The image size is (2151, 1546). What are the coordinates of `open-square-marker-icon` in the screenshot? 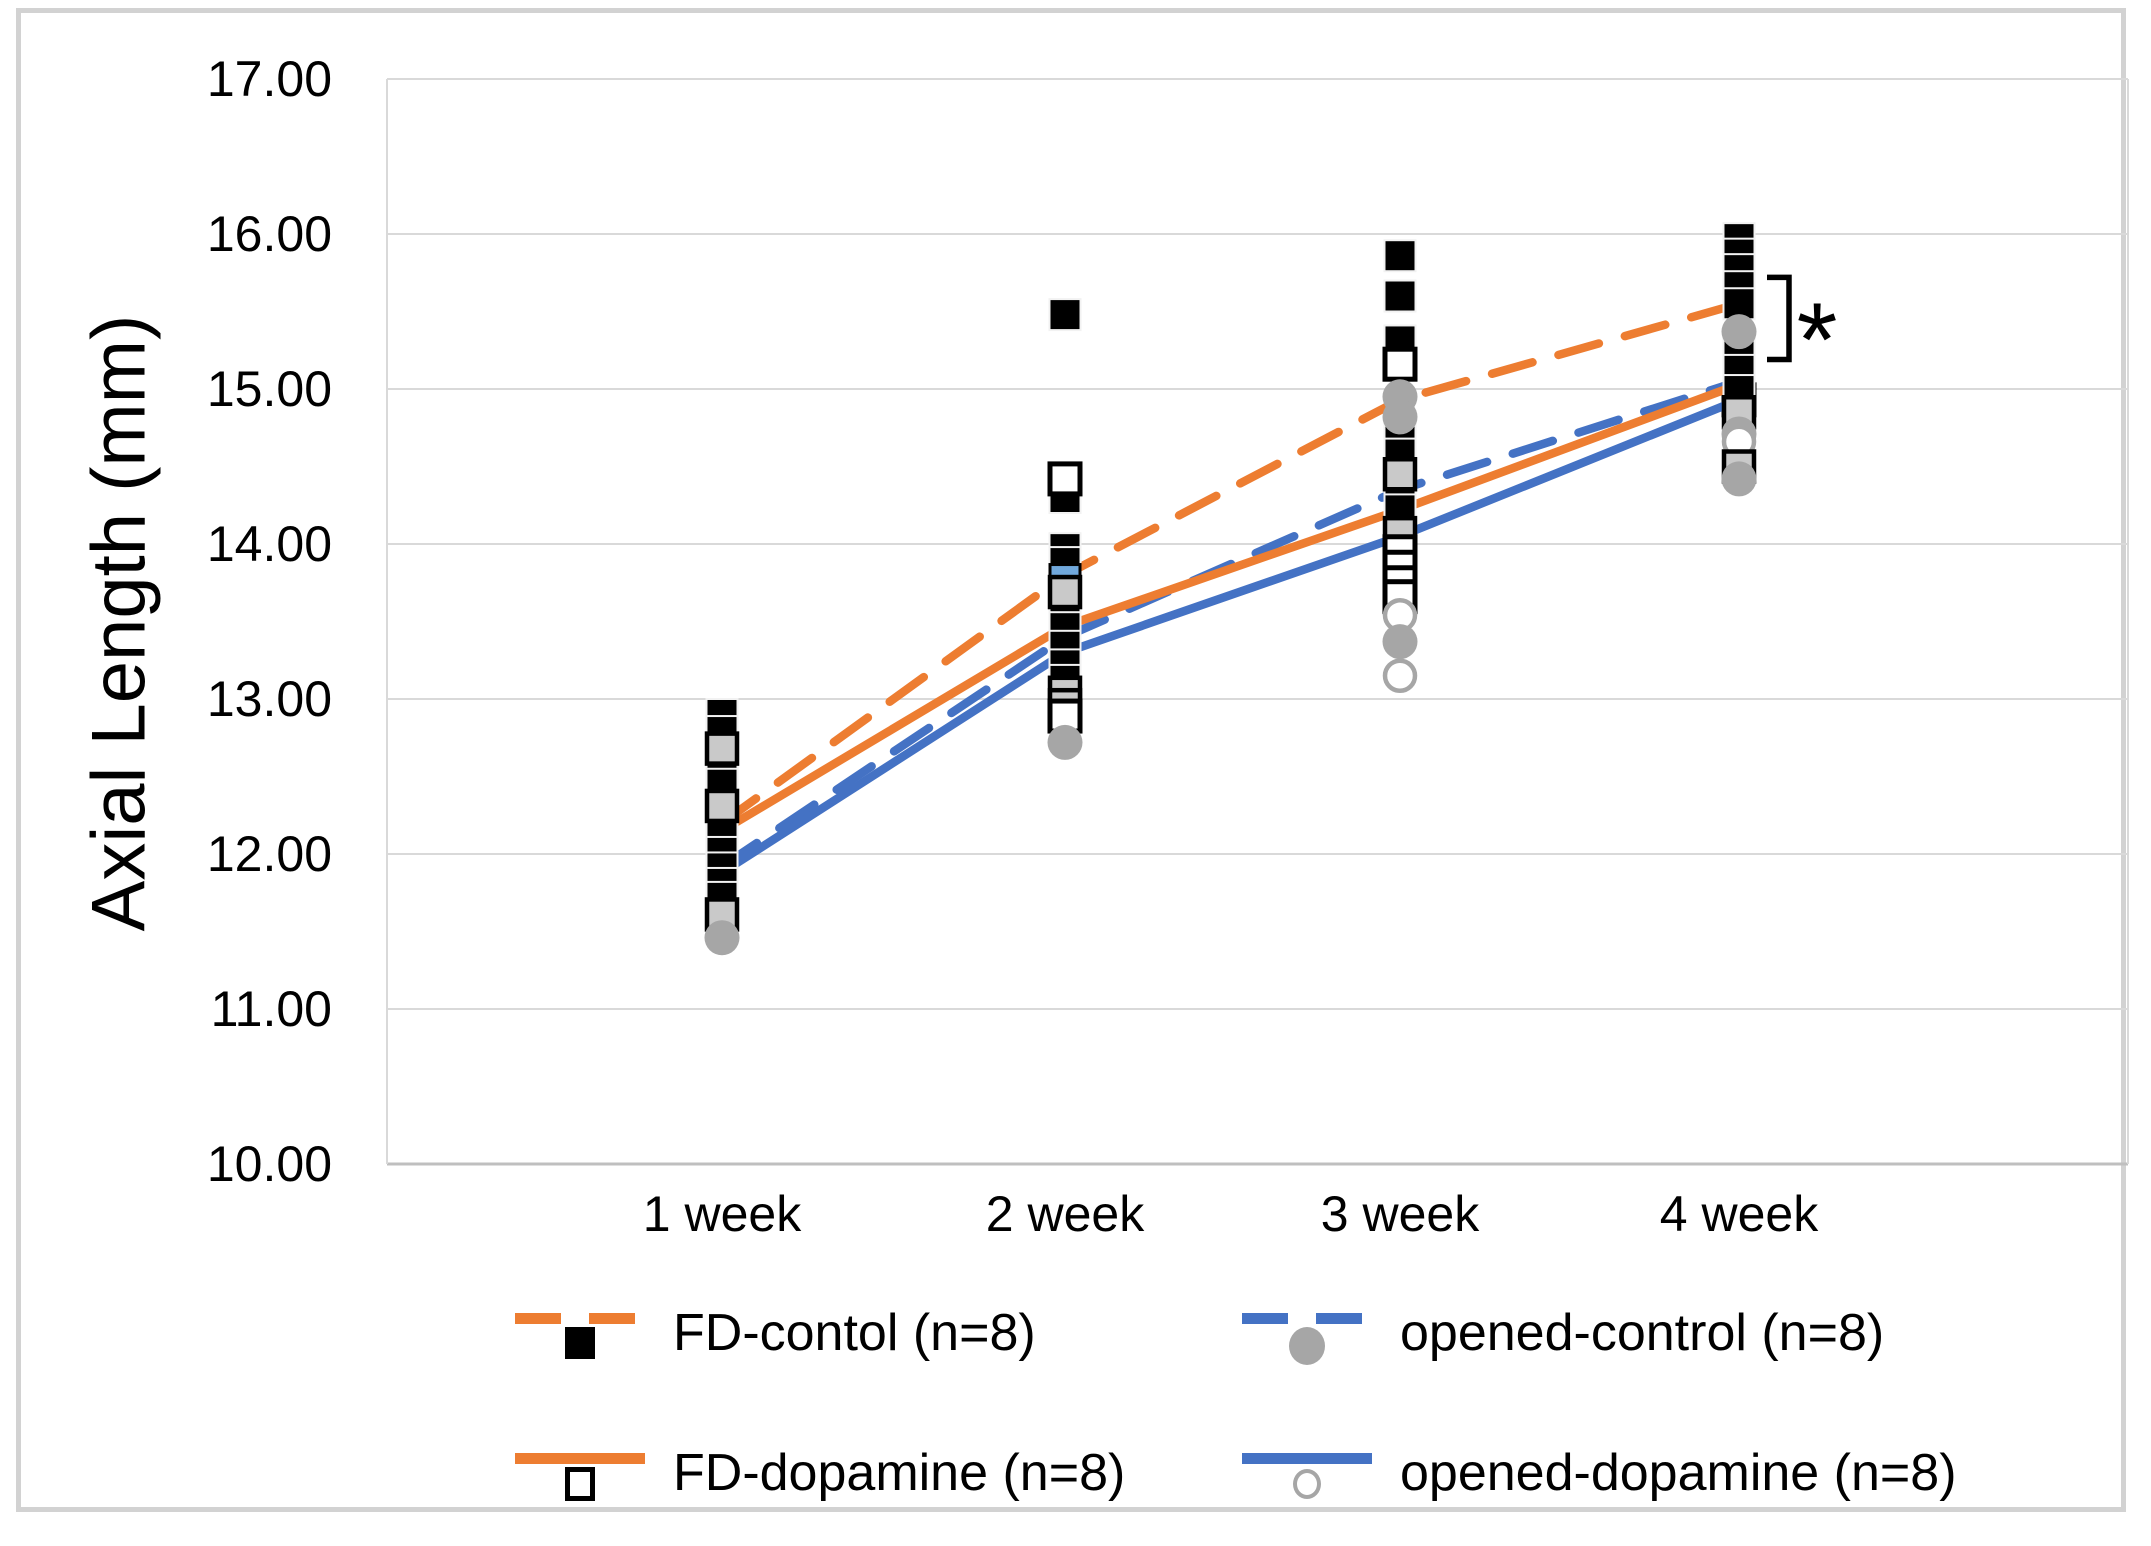 It's located at (580, 1484).